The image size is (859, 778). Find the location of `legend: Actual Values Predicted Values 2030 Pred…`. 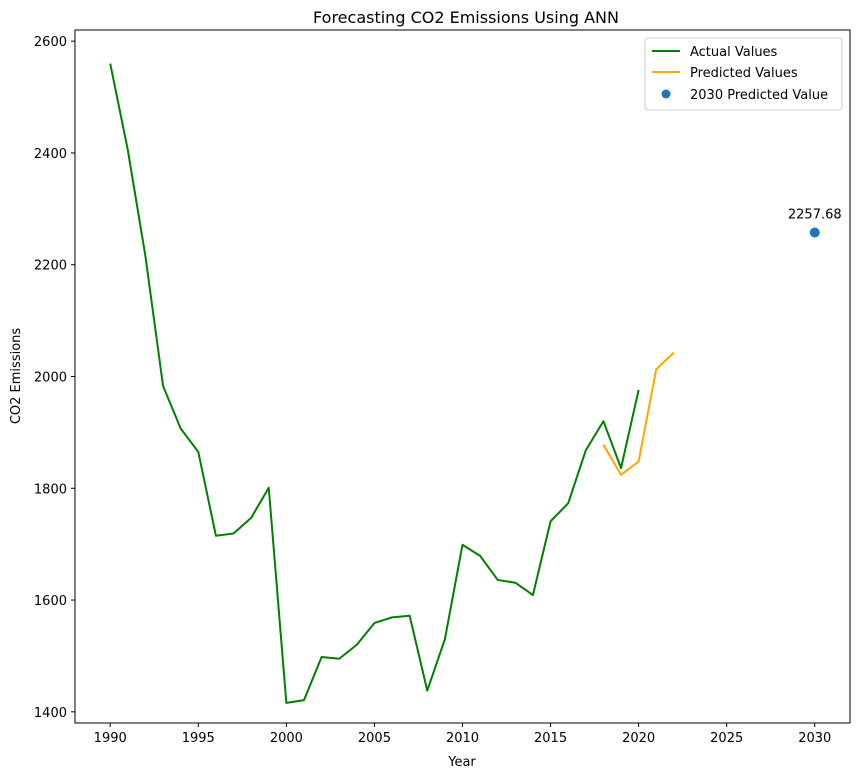

legend: Actual Values Predicted Values 2030 Pred… is located at coordinates (743, 74).